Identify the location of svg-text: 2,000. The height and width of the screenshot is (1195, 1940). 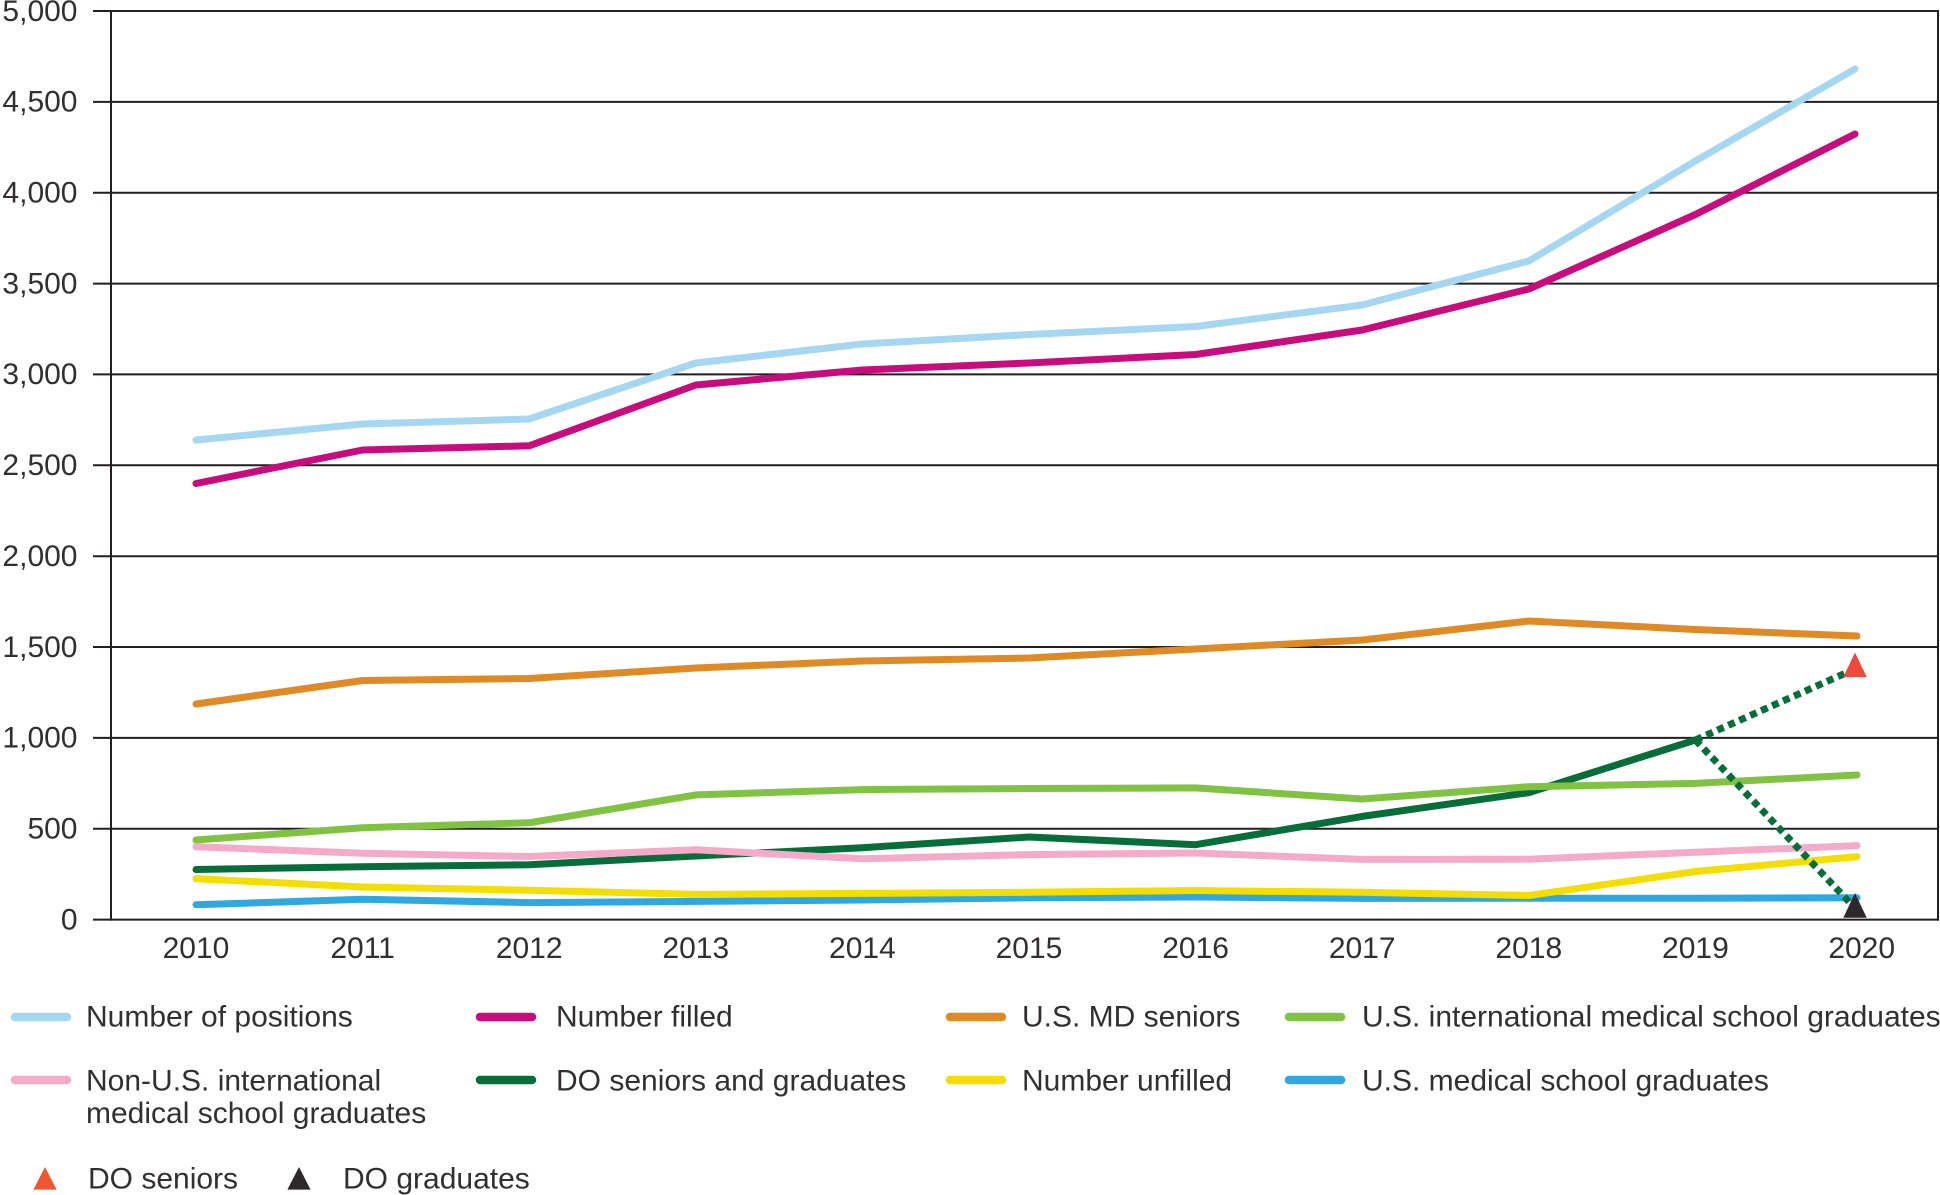
(39, 556).